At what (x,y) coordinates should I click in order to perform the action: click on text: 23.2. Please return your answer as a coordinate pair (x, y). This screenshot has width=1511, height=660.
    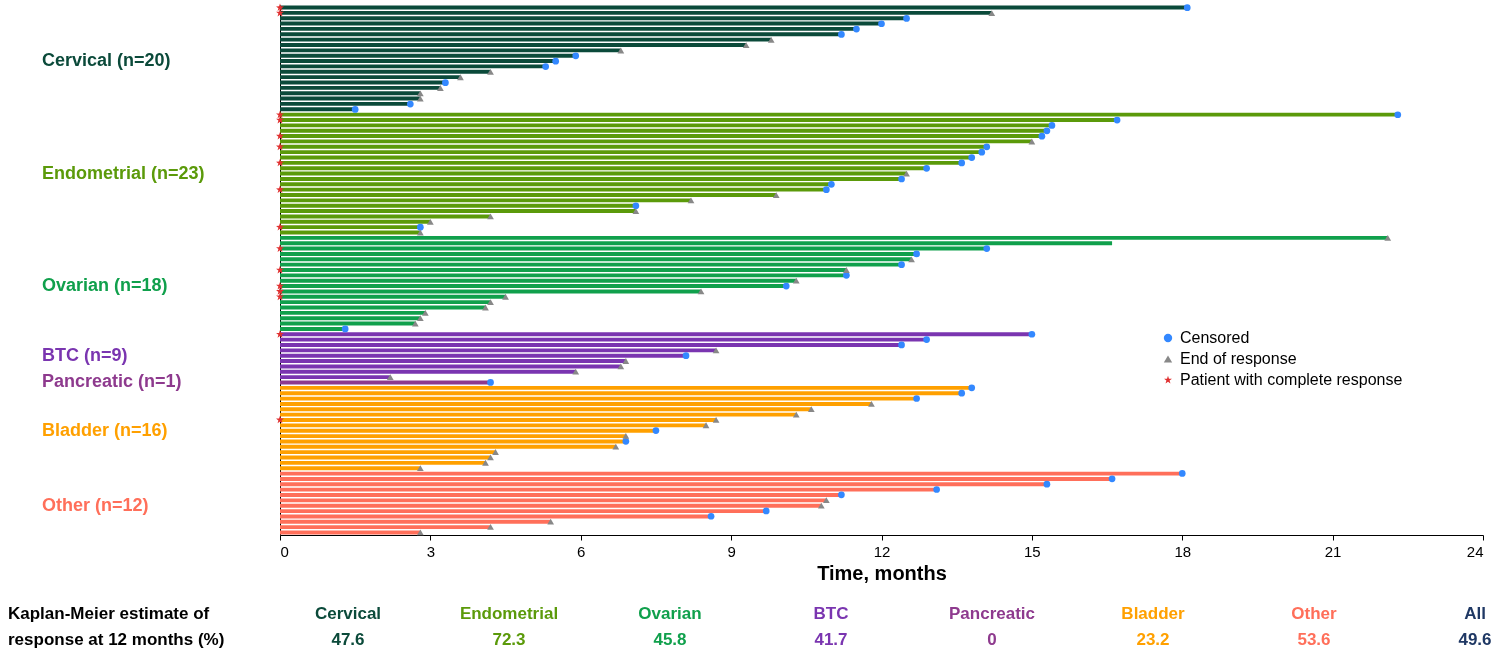
    Looking at the image, I should click on (1153, 639).